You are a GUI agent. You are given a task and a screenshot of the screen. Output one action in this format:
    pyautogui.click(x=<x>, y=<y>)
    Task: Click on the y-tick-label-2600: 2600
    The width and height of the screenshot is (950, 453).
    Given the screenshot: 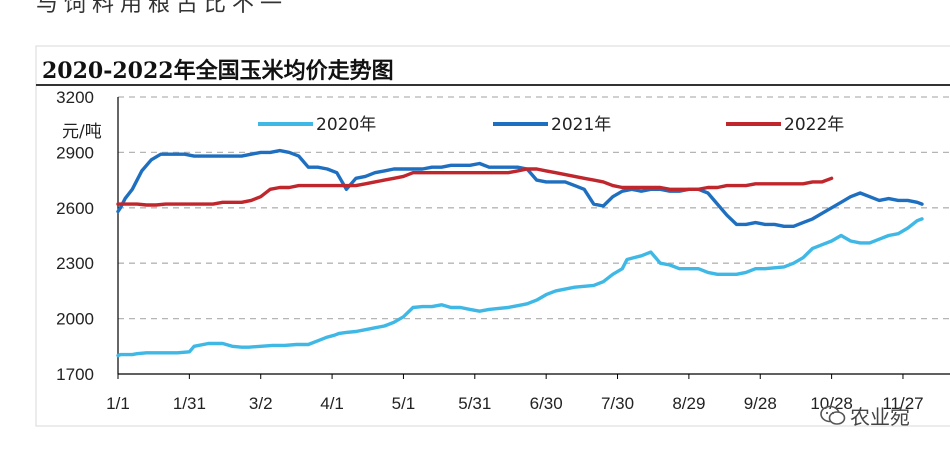 What is the action you would take?
    pyautogui.click(x=75, y=208)
    